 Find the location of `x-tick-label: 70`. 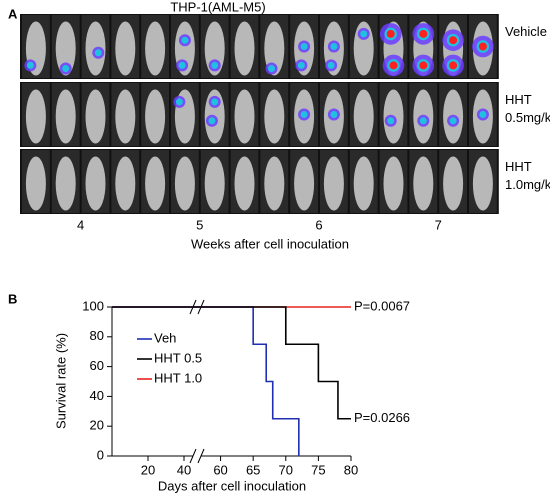

x-tick-label: 70 is located at coordinates (286, 469).